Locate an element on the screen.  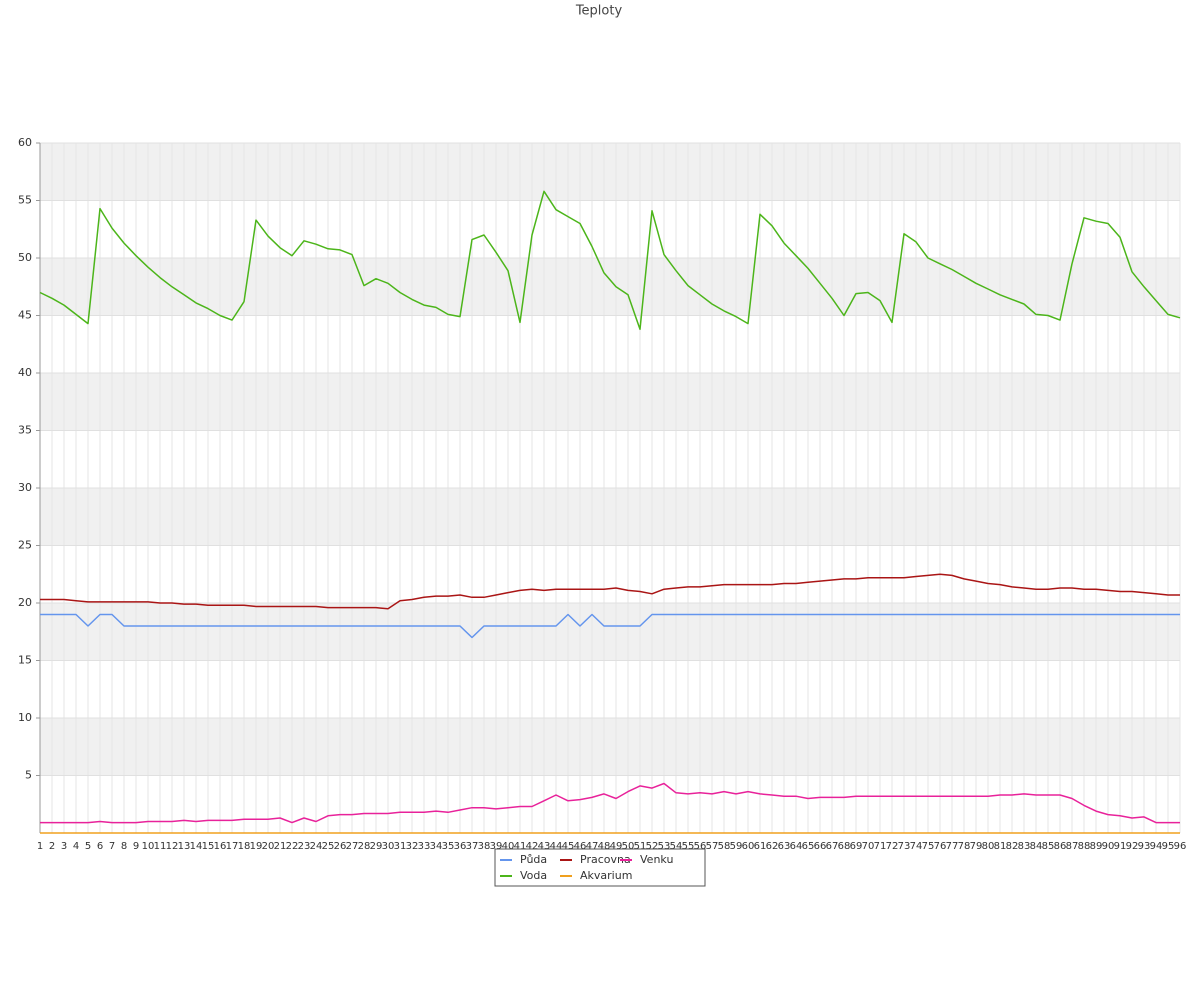
x-tick-label: 16 is located at coordinates (220, 846).